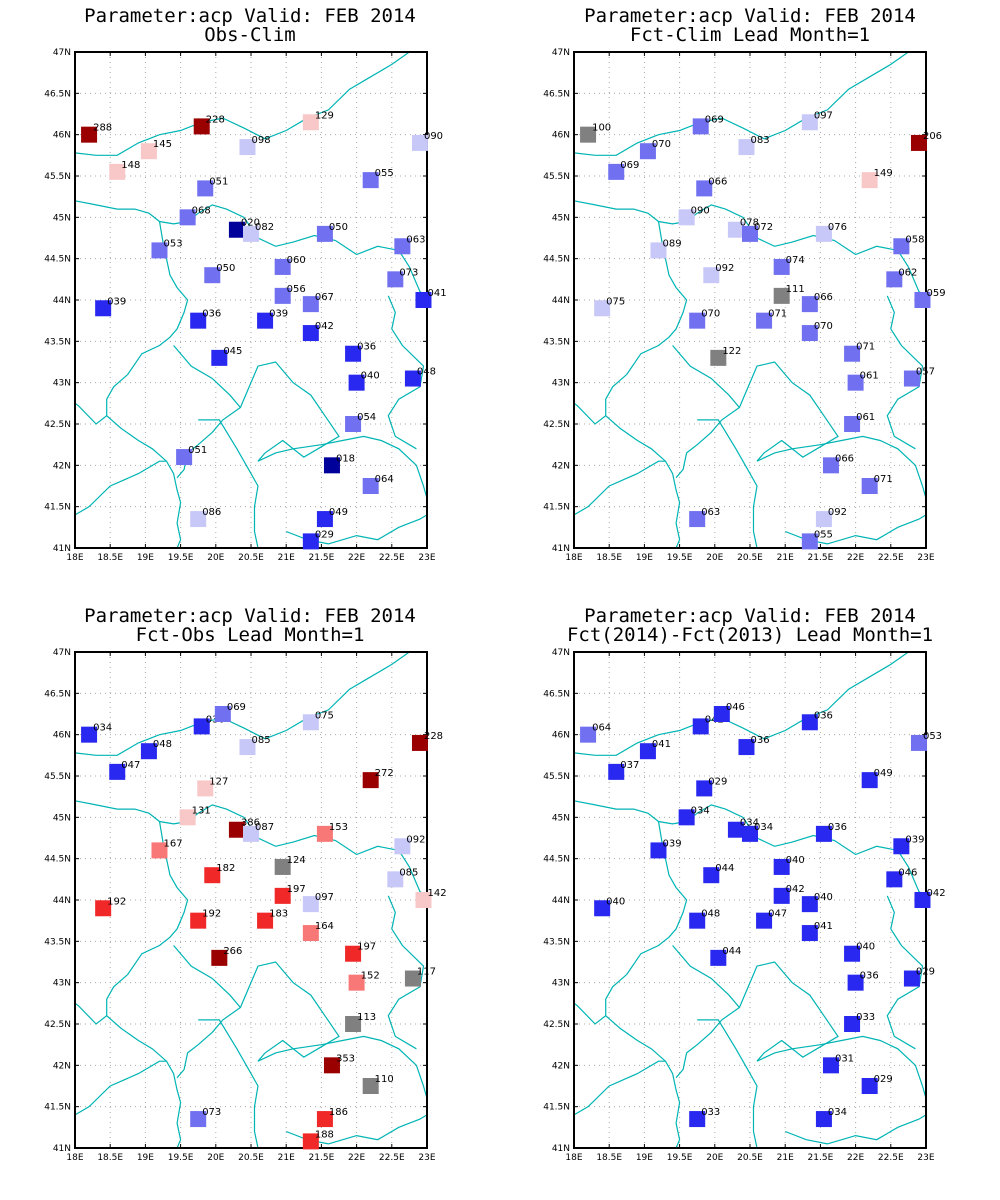 The image size is (1000, 1200). Describe the element at coordinates (57, 260) in the screenshot. I see `y-tick-label: 44.5N` at that location.